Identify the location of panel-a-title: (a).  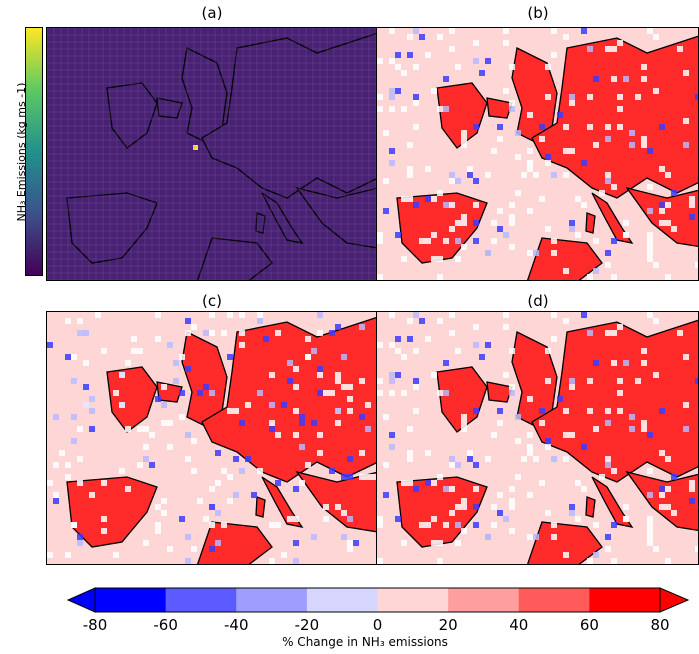
(212, 13).